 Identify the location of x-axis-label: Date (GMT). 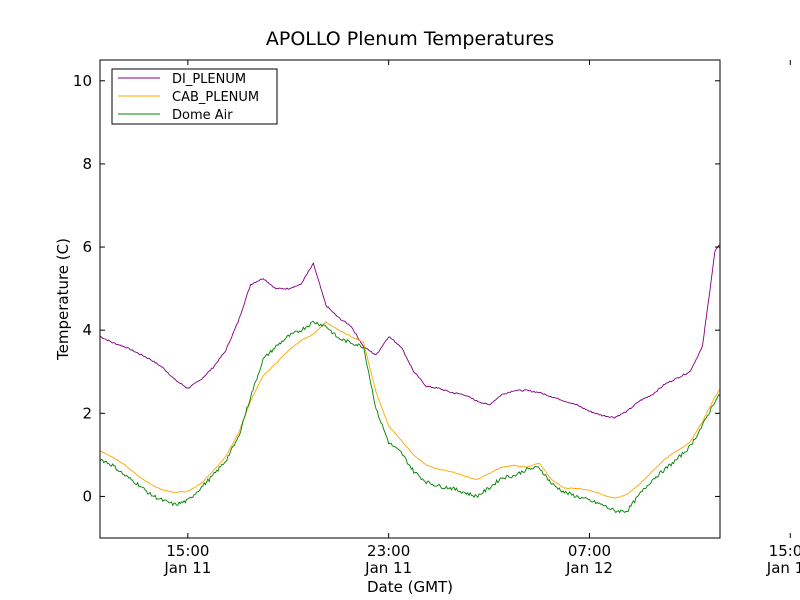
(410, 587).